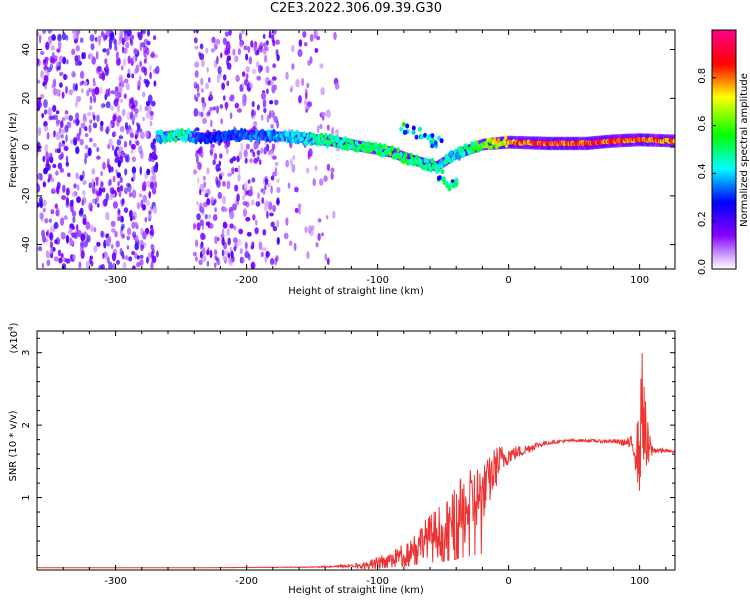 This screenshot has height=600, width=750. Describe the element at coordinates (26, 98) in the screenshot. I see `y-tick-label: 20` at that location.